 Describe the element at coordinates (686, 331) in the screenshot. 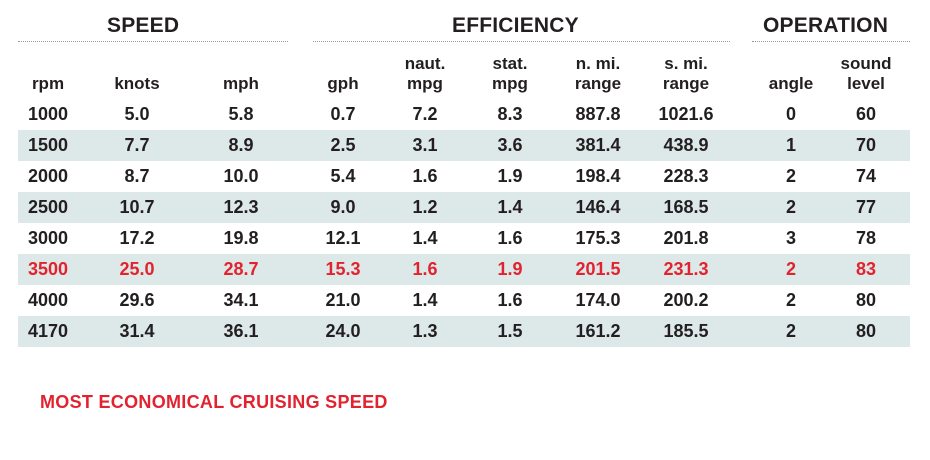

I see `cell-s-mi-range: 185.5` at that location.